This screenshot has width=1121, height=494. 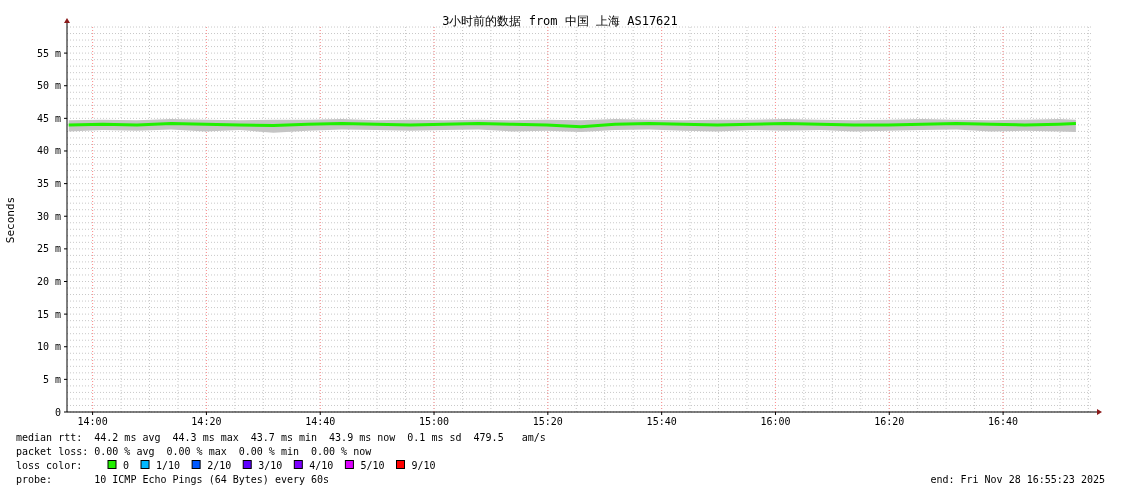 I want to click on y-tick-label: 45 m, so click(x=48, y=118).